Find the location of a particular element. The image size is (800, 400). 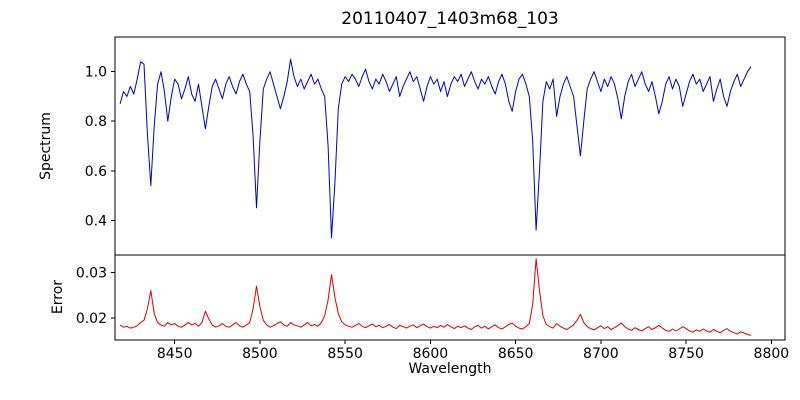

chart-title: 20110407_1403m68_103 is located at coordinates (450, 19).